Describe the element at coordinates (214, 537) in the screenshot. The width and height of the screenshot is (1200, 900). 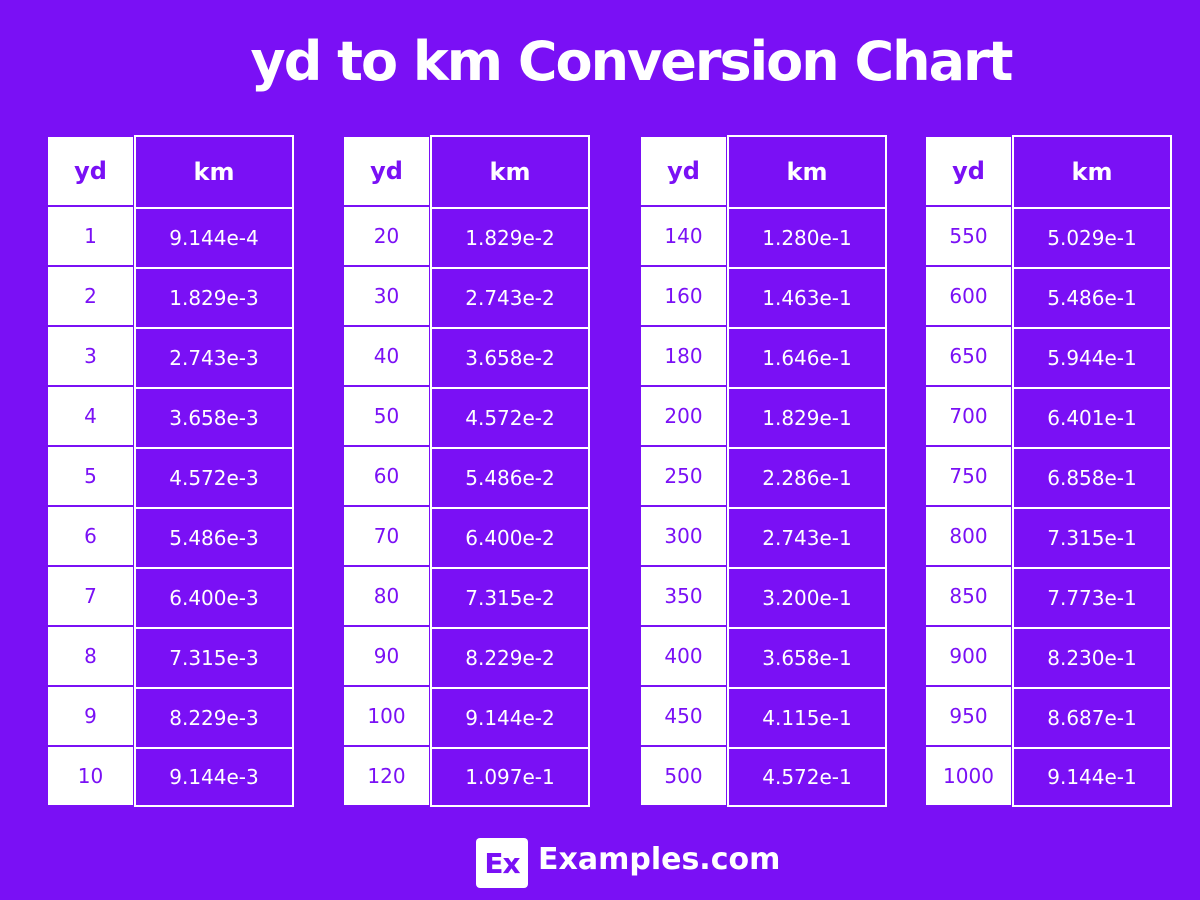
I see `km-cell: 5.486e-3` at that location.